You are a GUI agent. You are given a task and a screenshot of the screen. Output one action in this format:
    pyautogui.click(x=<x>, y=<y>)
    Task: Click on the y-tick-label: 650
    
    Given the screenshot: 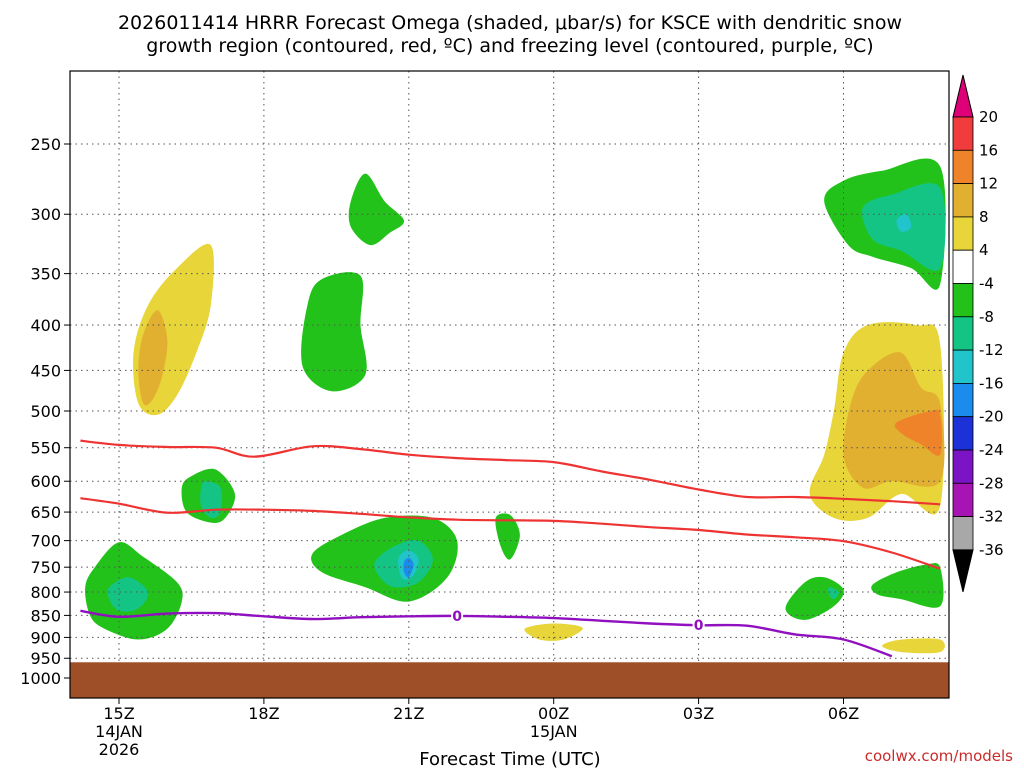 What is the action you would take?
    pyautogui.click(x=45, y=512)
    